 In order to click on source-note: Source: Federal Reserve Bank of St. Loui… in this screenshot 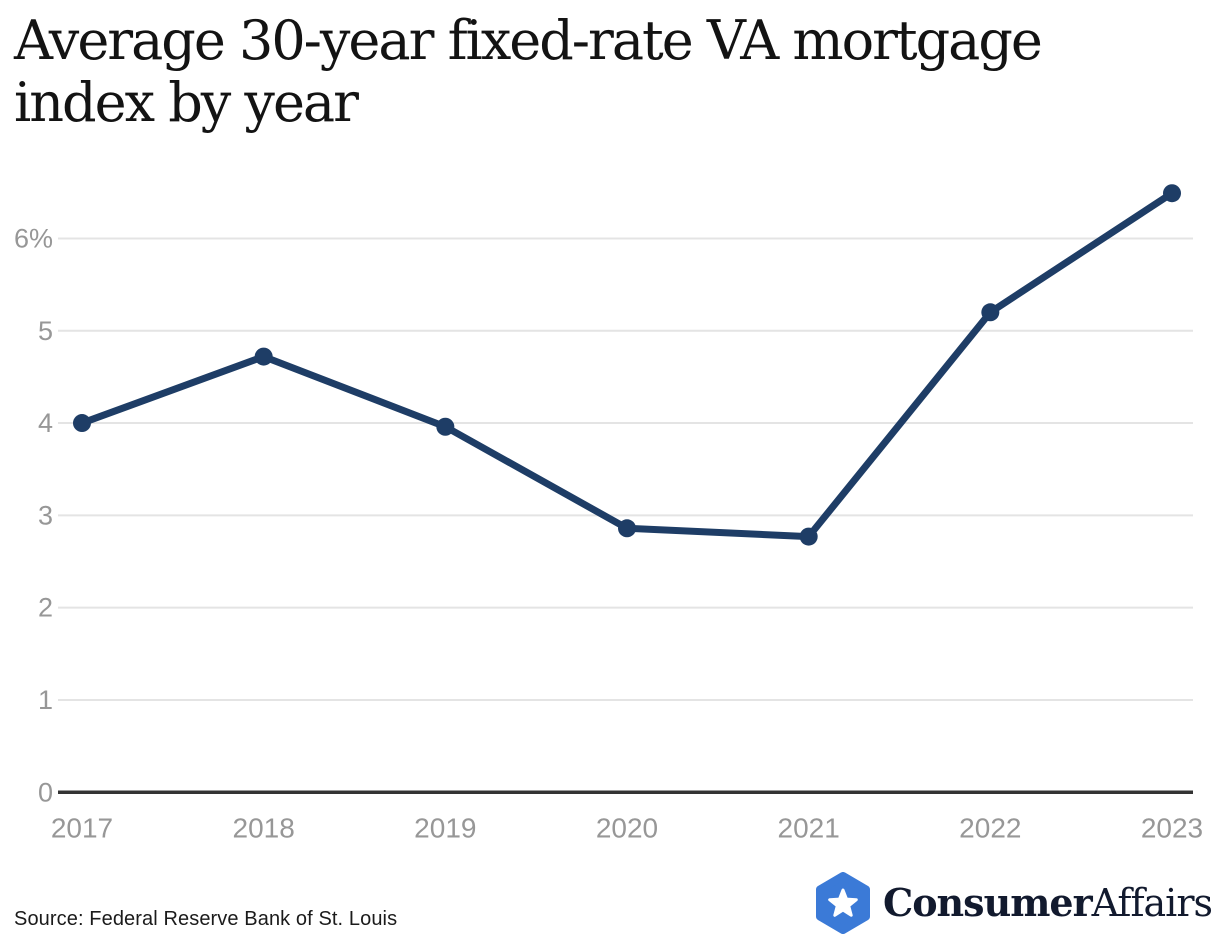, I will do `click(206, 919)`.